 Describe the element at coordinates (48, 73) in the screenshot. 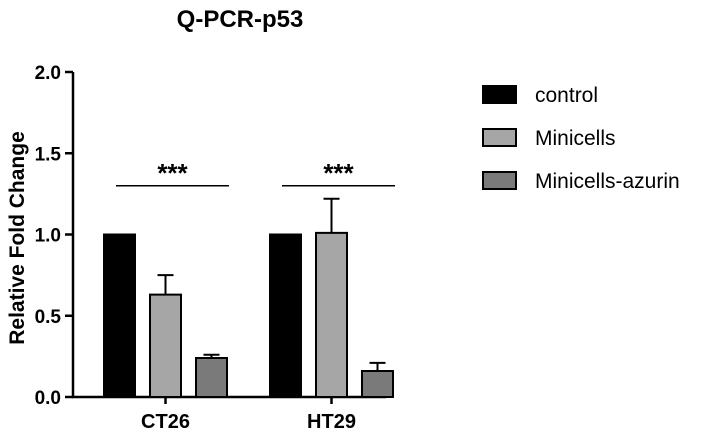

I see `y-tick-label: 2.0` at that location.